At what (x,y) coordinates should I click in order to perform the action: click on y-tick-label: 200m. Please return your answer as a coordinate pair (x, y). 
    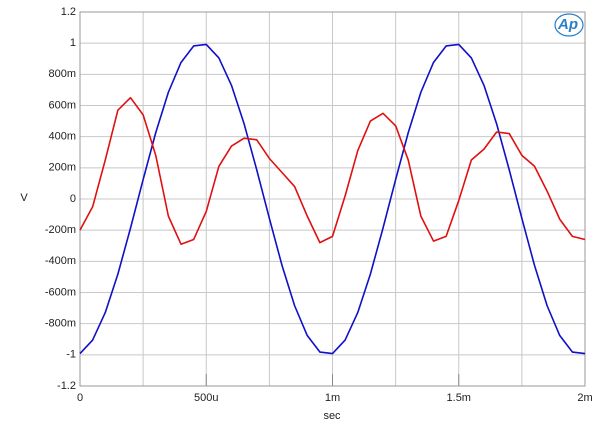
    Looking at the image, I should click on (62, 168).